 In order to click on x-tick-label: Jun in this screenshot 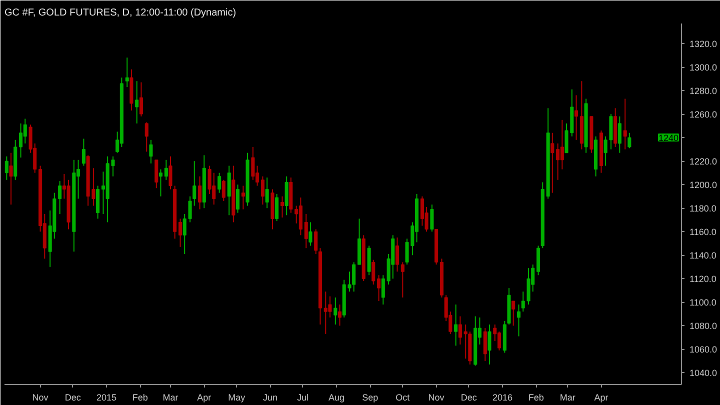, I will do `click(270, 397)`.